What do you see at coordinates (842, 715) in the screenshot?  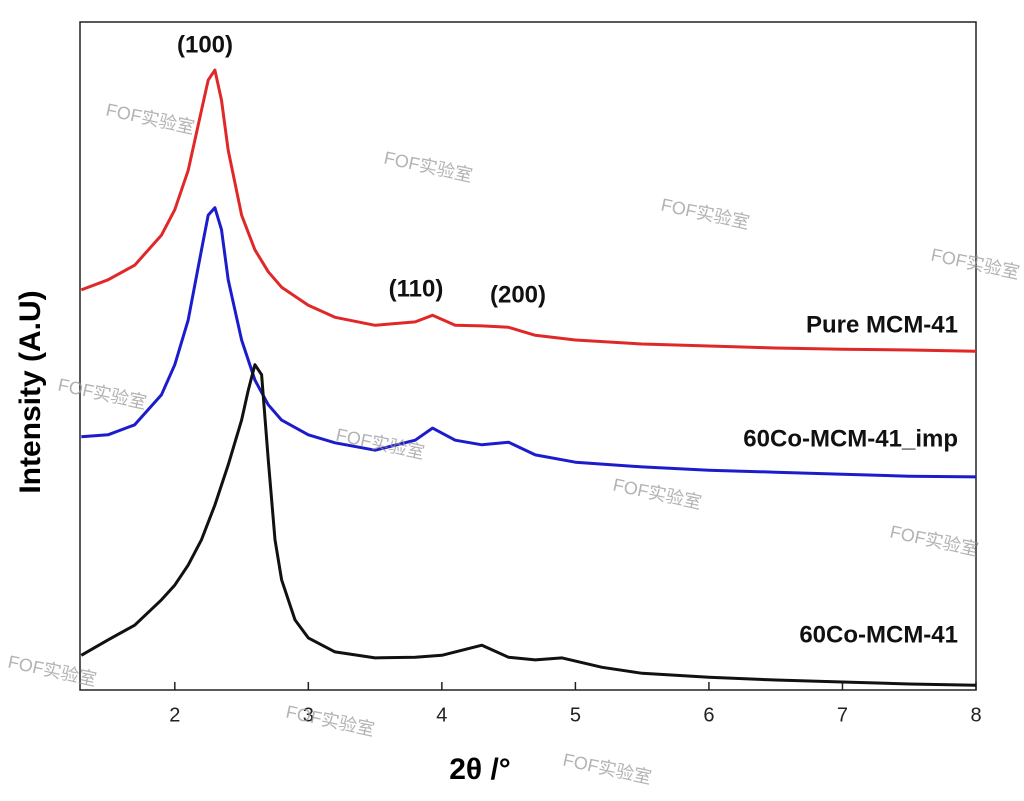 I see `x-tick-label: 7` at bounding box center [842, 715].